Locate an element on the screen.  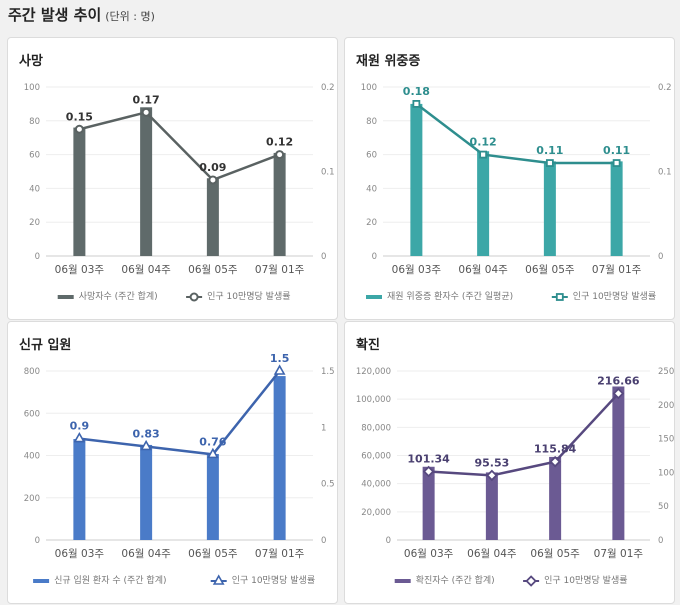
y-tick-label: 40,000 is located at coordinates (376, 485).